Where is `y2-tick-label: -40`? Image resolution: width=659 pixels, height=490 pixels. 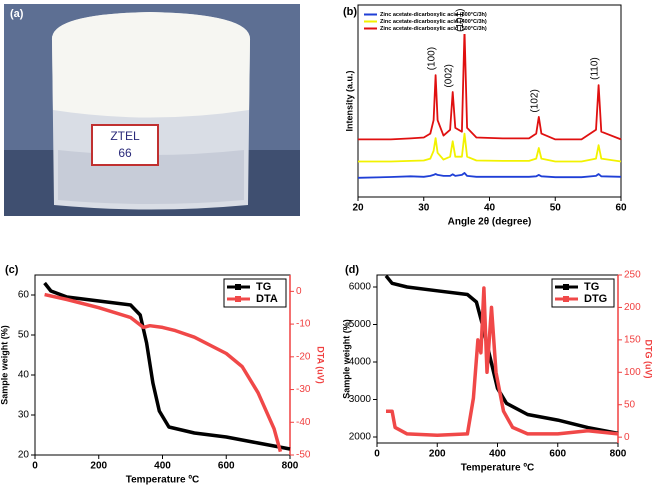 y2-tick-label: -40 is located at coordinates (303, 422).